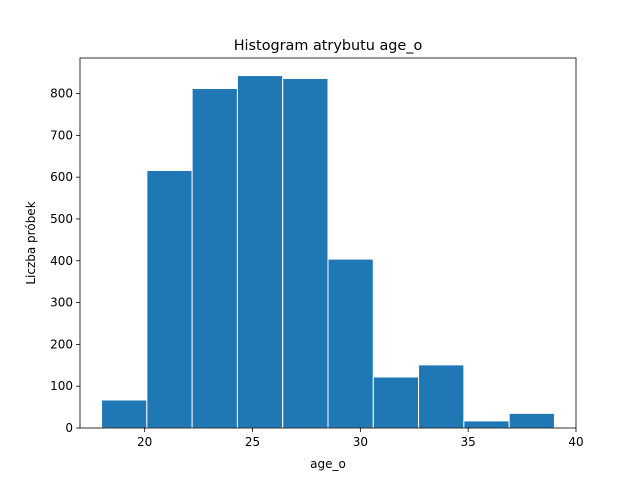  Describe the element at coordinates (61, 261) in the screenshot. I see `y-tick-label: 400` at that location.